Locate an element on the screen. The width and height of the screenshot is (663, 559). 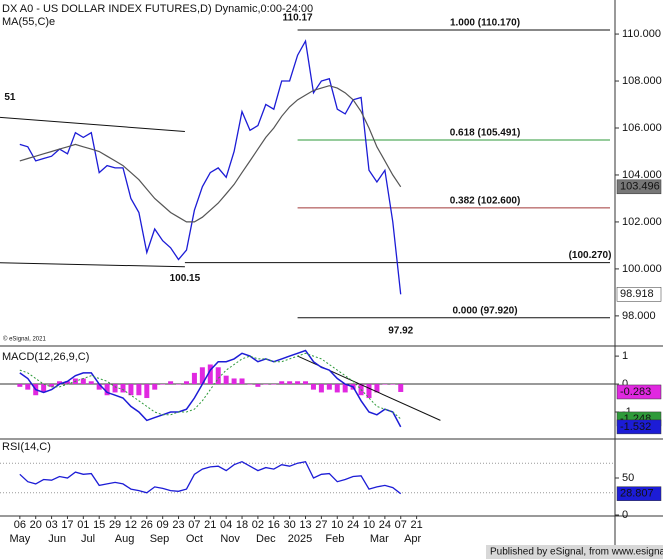
month-label: 2025 is located at coordinates (300, 539).